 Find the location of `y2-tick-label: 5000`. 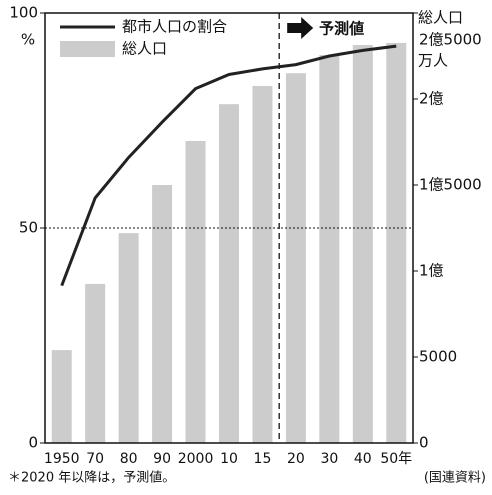

y2-tick-label: 5000 is located at coordinates (438, 357).